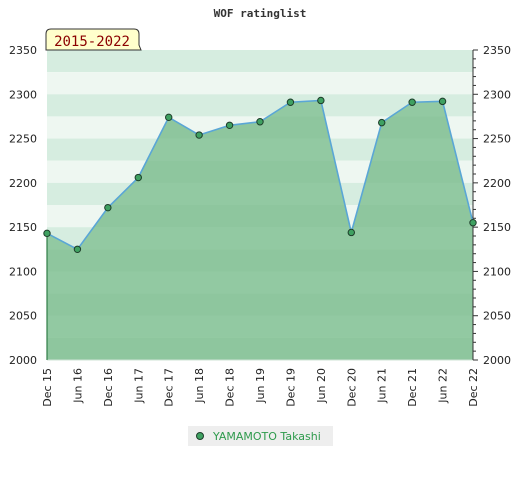  Describe the element at coordinates (138, 386) in the screenshot. I see `x-tick-label: Jun 17` at that location.